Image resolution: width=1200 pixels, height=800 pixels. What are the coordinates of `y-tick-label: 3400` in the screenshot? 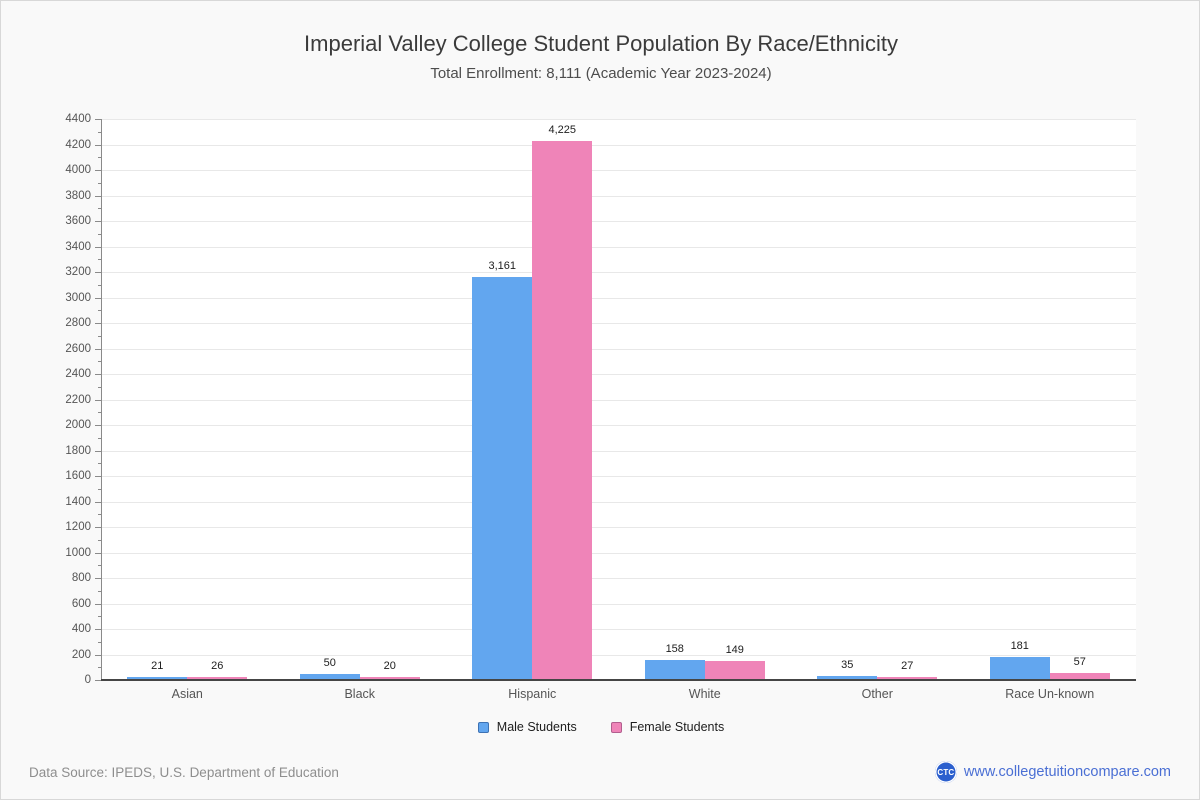 It's located at (78, 246).